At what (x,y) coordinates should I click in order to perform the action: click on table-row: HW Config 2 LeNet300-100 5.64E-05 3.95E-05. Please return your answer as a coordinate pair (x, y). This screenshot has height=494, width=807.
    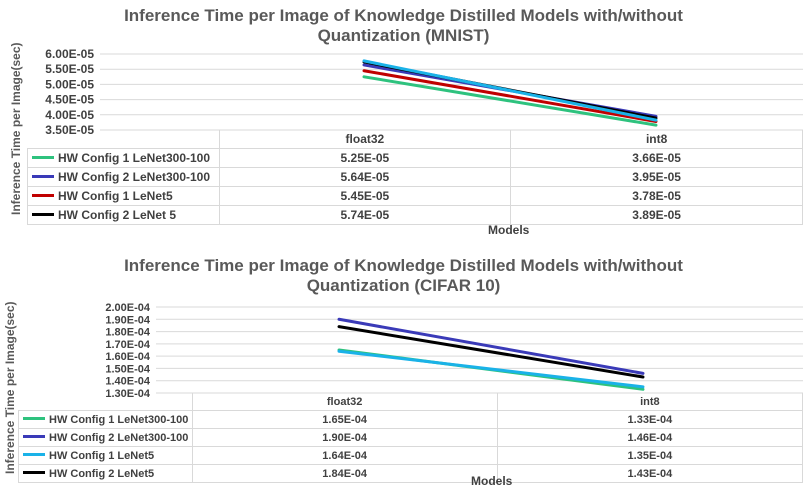
    Looking at the image, I should click on (415, 177).